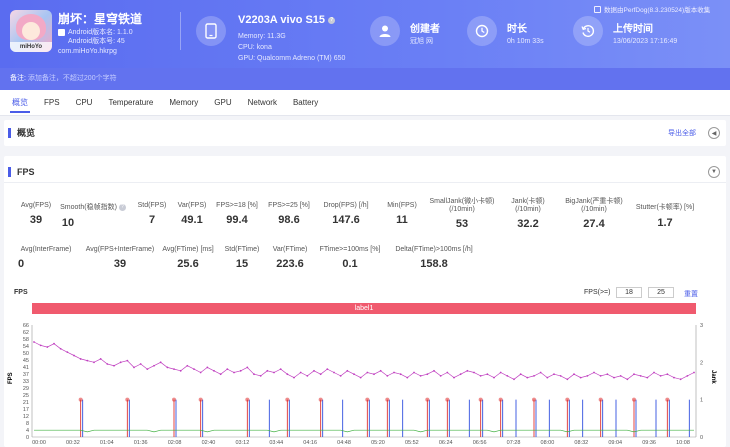 The image size is (730, 447). Describe the element at coordinates (385, 31) in the screenshot. I see `user-icon` at that location.